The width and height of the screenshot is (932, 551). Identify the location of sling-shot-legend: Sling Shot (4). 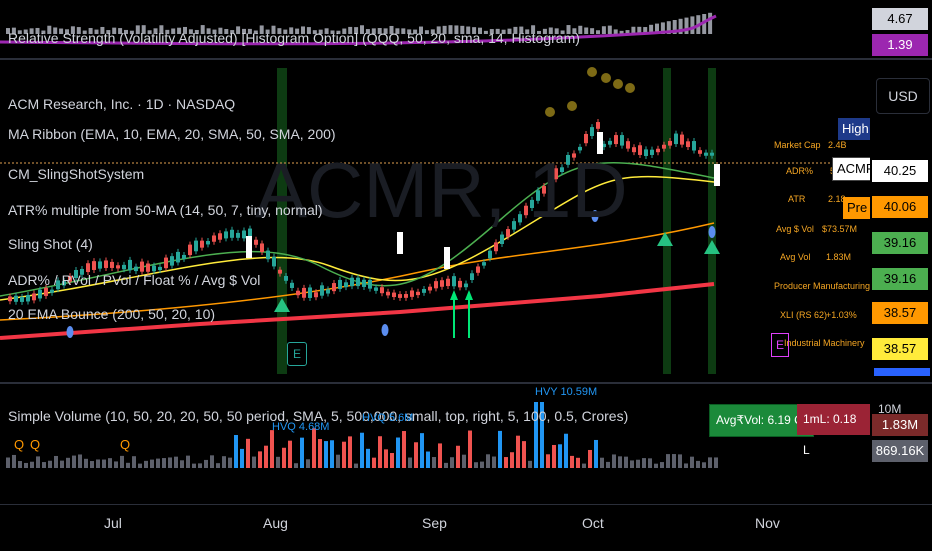
(50, 244).